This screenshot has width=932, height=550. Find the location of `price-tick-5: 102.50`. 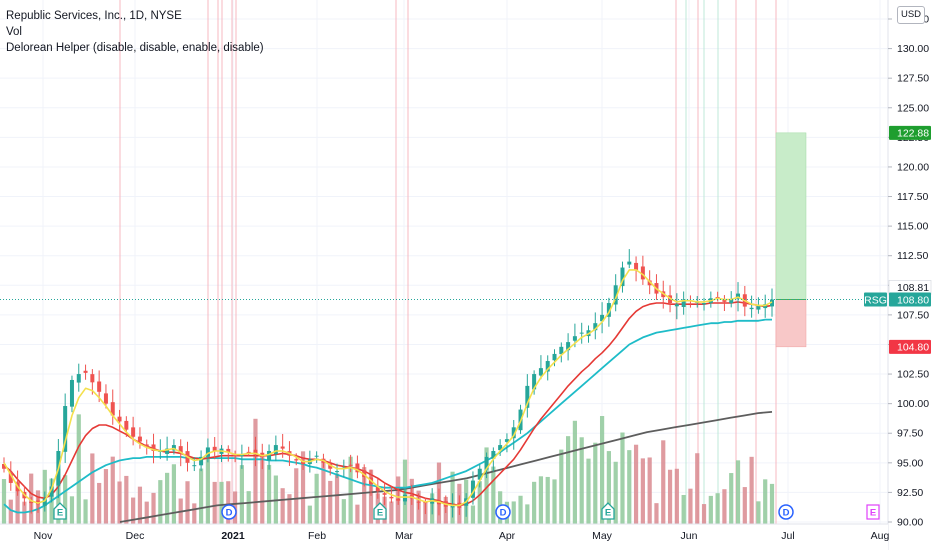

price-tick-5: 102.50 is located at coordinates (913, 375).